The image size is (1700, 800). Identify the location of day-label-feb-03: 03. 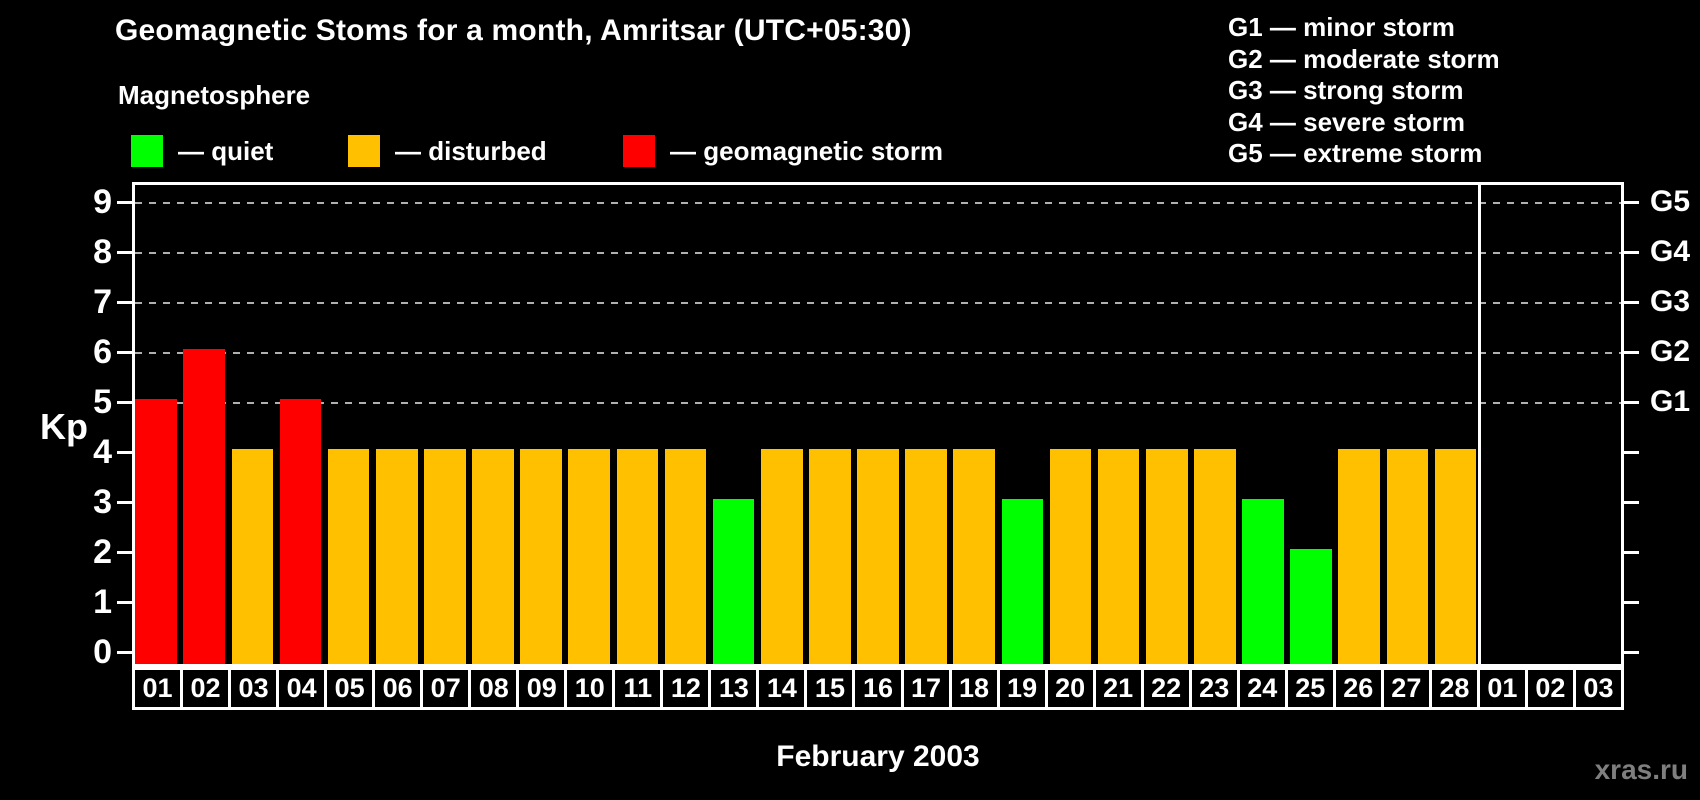
(254, 688).